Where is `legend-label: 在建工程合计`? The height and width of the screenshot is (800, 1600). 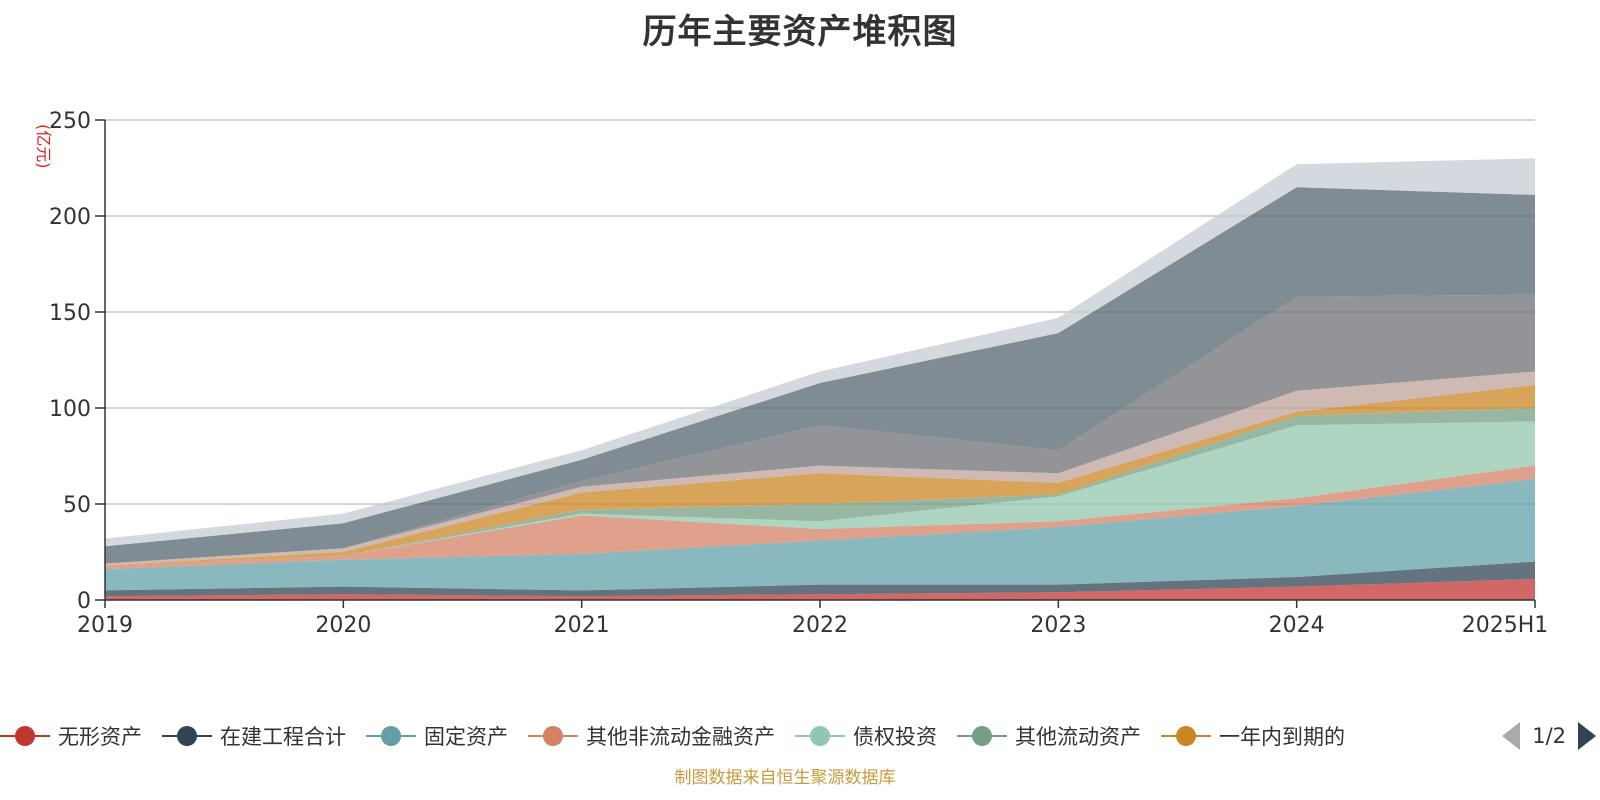 legend-label: 在建工程合计 is located at coordinates (283, 737).